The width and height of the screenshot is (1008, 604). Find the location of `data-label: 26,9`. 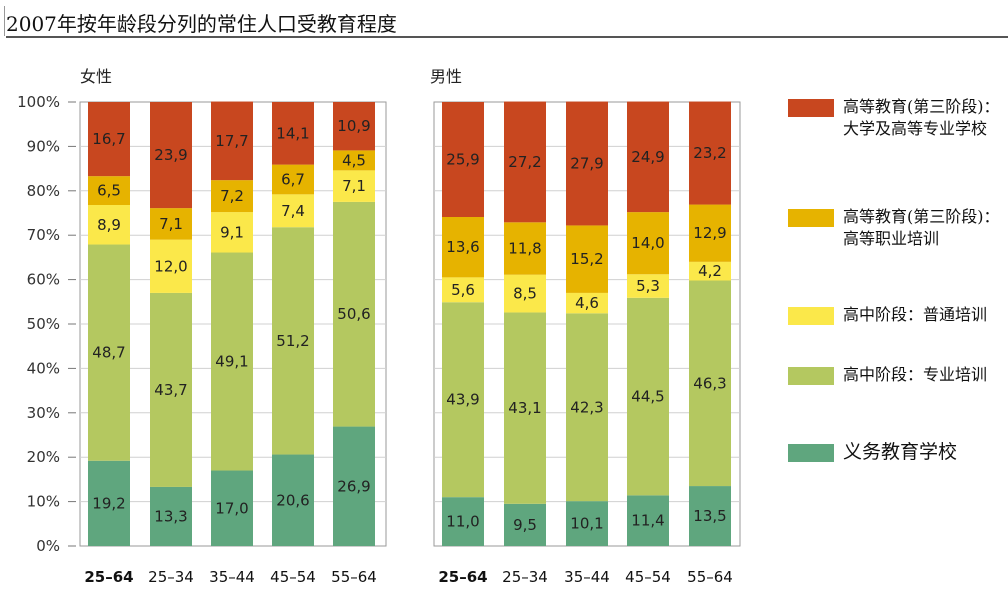

data-label: 26,9 is located at coordinates (353, 486).